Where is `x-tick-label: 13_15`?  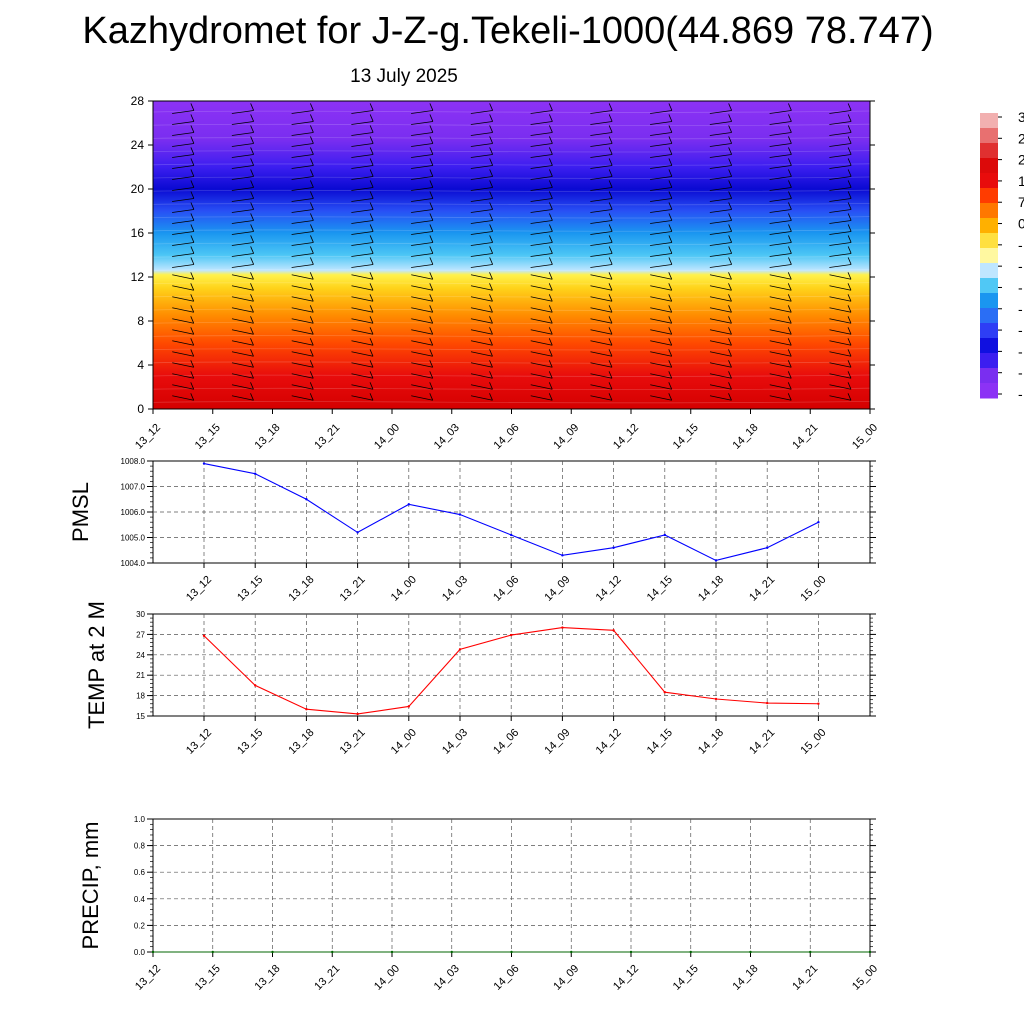 x-tick-label: 13_15 is located at coordinates (250, 589).